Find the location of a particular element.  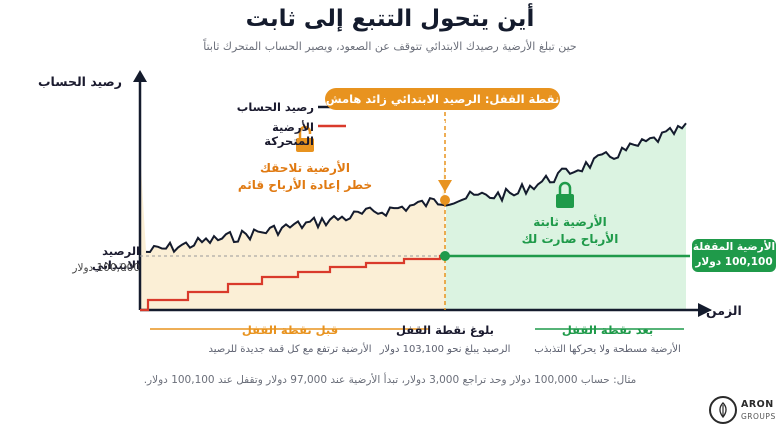

y-axis-arrow-icon is located at coordinates (140, 76).